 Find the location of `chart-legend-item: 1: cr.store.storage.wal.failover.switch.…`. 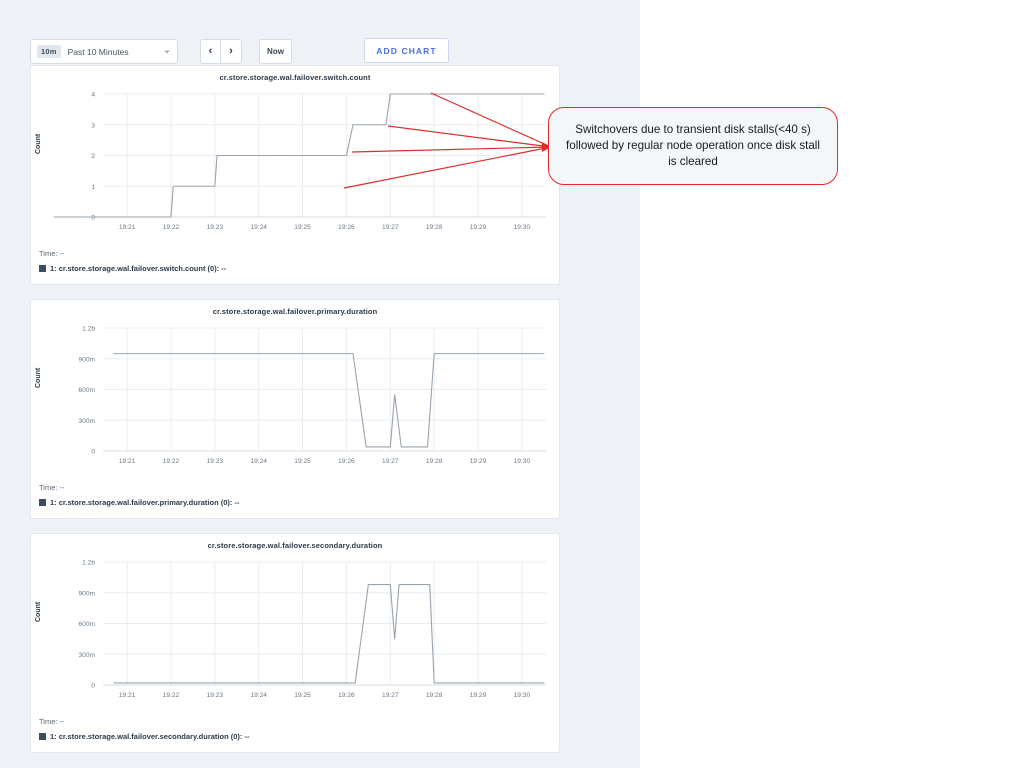

chart-legend-item: 1: cr.store.storage.wal.failover.switch.… is located at coordinates (299, 268).